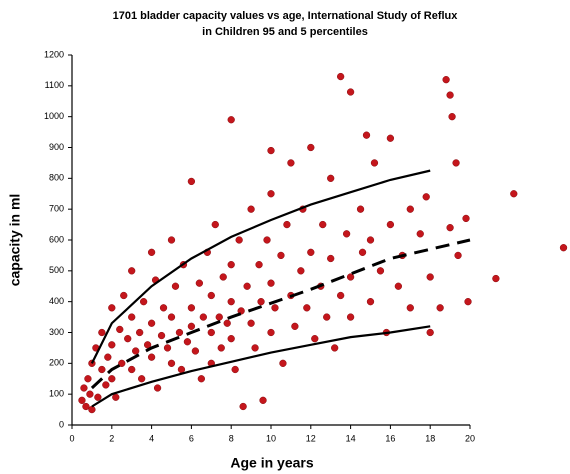 This screenshot has width=570, height=474. What do you see at coordinates (311, 438) in the screenshot?
I see `x-tick-label: 12` at bounding box center [311, 438].